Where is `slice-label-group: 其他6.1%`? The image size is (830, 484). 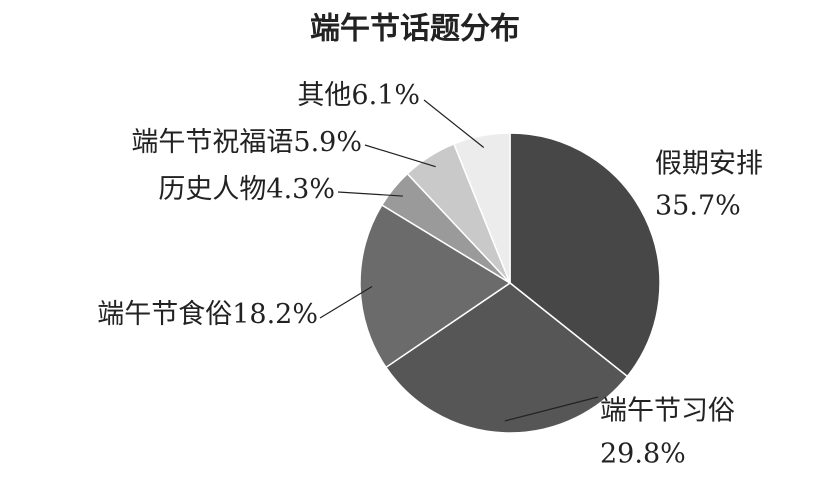 slice-label-group: 其他6.1% is located at coordinates (358, 95).